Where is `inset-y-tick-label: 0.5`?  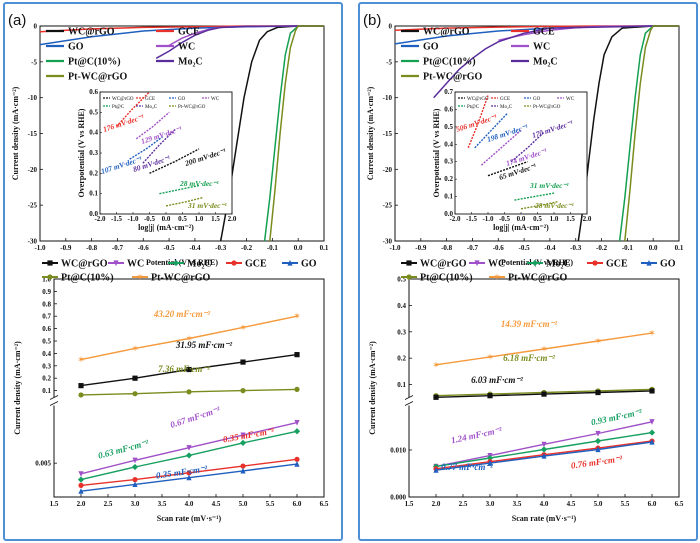
inset-y-tick-label: 0.5 is located at coordinates (93, 112).